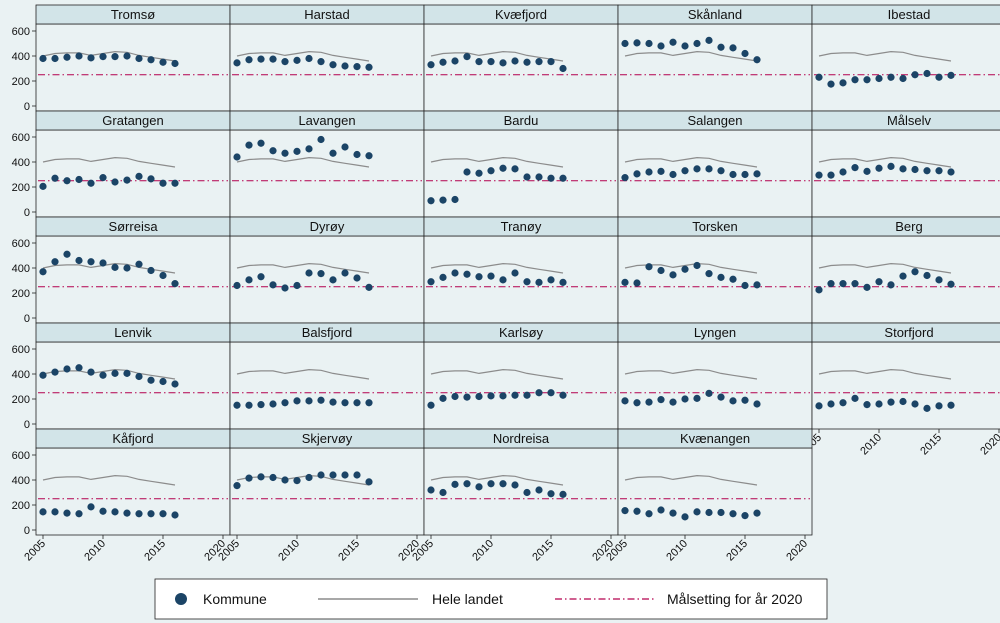  What do you see at coordinates (303, 374) in the screenshot?
I see `panel-16-national-line` at bounding box center [303, 374].